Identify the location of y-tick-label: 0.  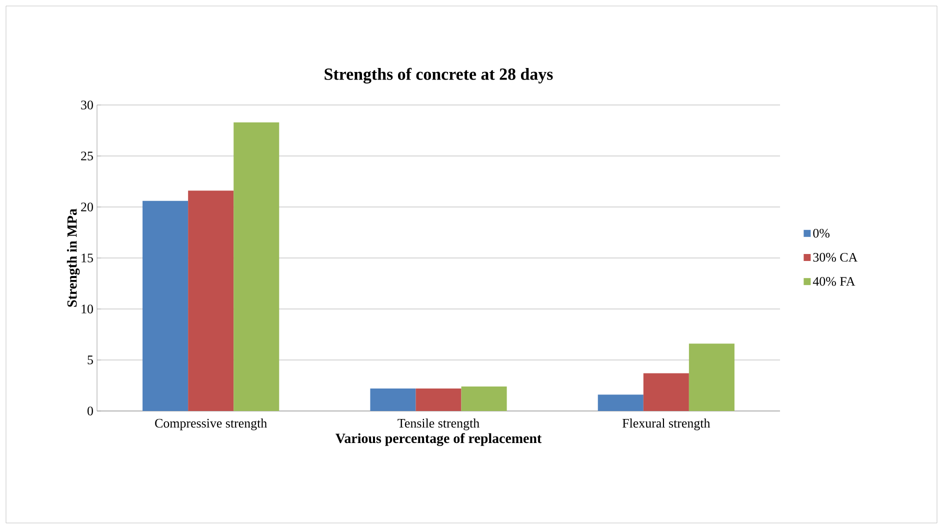
(90, 411).